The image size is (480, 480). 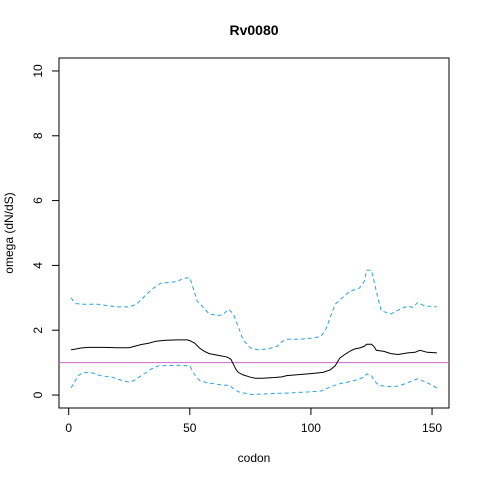 What do you see at coordinates (38, 394) in the screenshot?
I see `y-tick-label: 0` at bounding box center [38, 394].